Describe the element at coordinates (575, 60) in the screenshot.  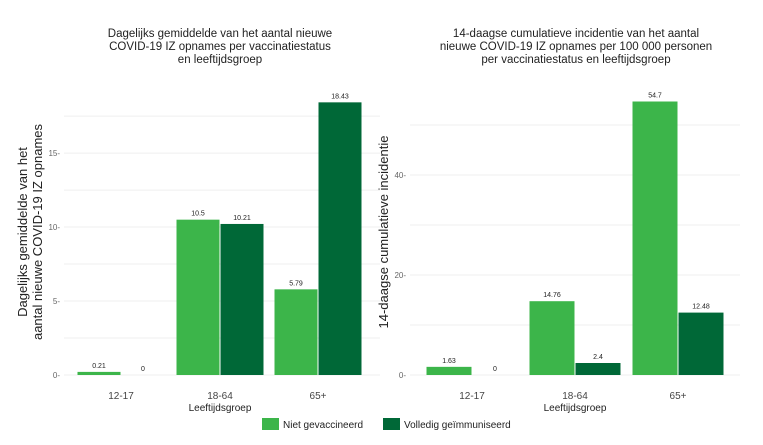
I see `chart-title-line: per vaccinatiestatus en leeftijdsgroep` at that location.